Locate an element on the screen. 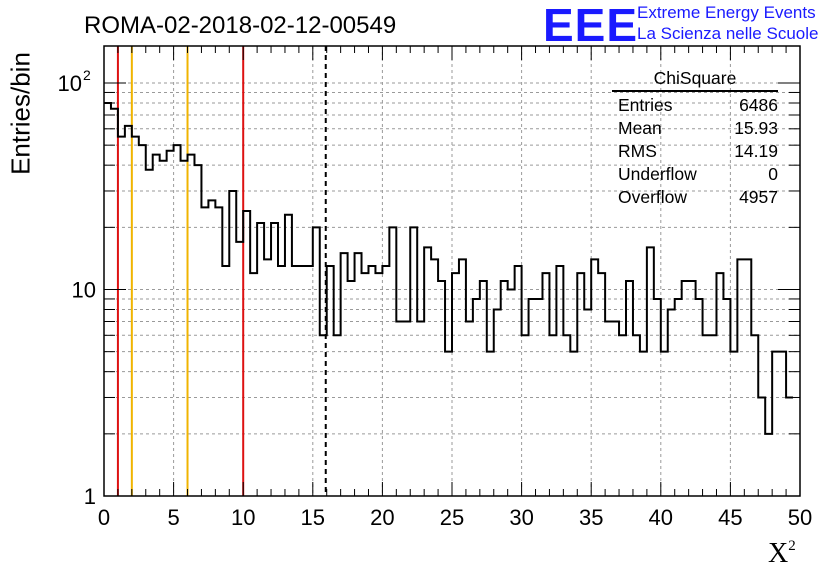 This screenshot has height=572, width=836. stats-row-overflow: Overflow 4957 is located at coordinates (698, 197).